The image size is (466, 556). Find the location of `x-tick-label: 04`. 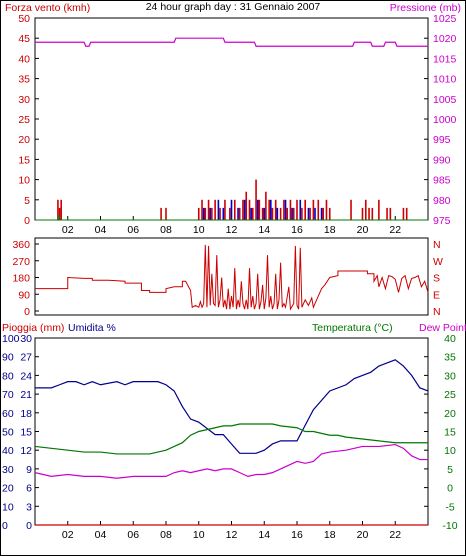

x-tick-label: 04 is located at coordinates (101, 230).